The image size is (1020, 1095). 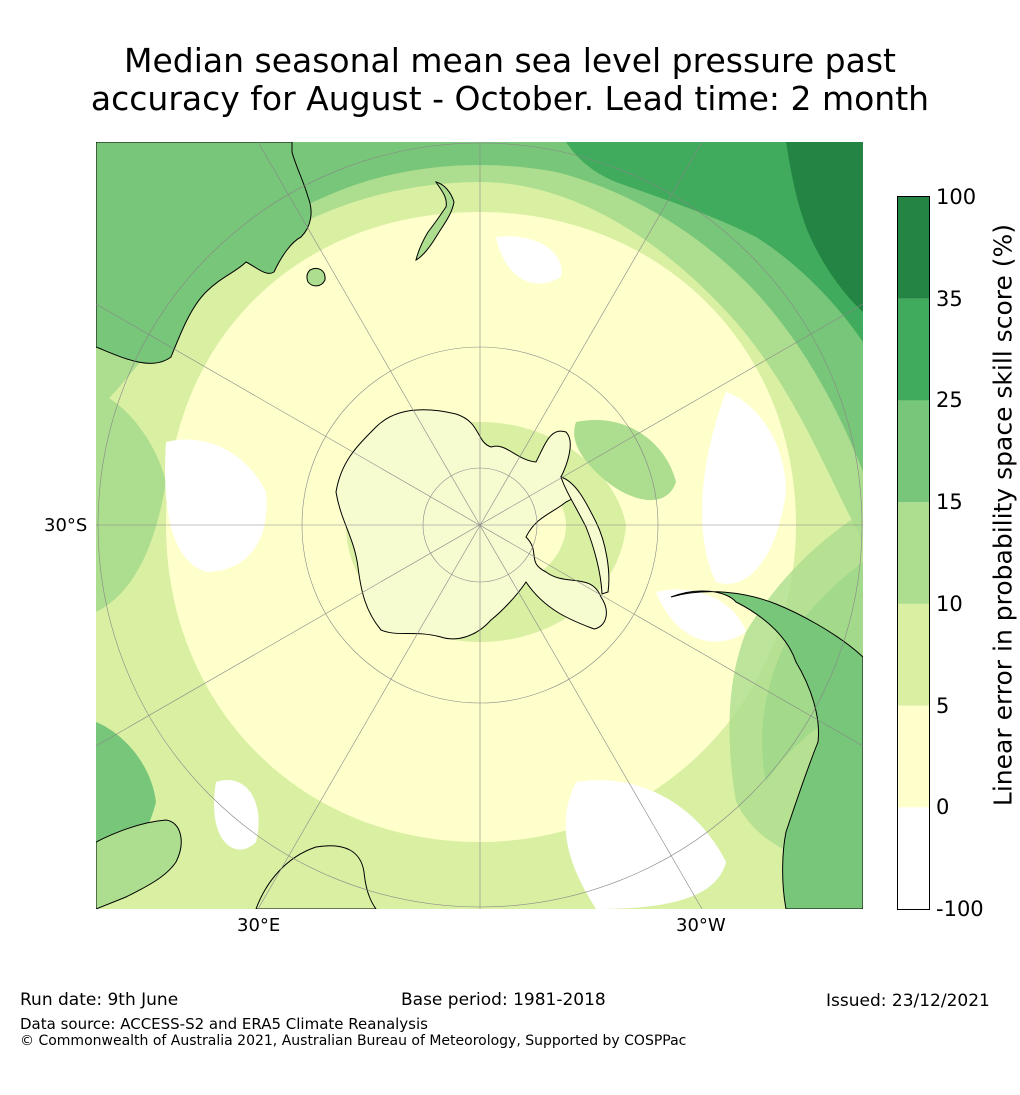 What do you see at coordinates (625, 460) in the screenshot?
I see `skill-zone-weddell` at bounding box center [625, 460].